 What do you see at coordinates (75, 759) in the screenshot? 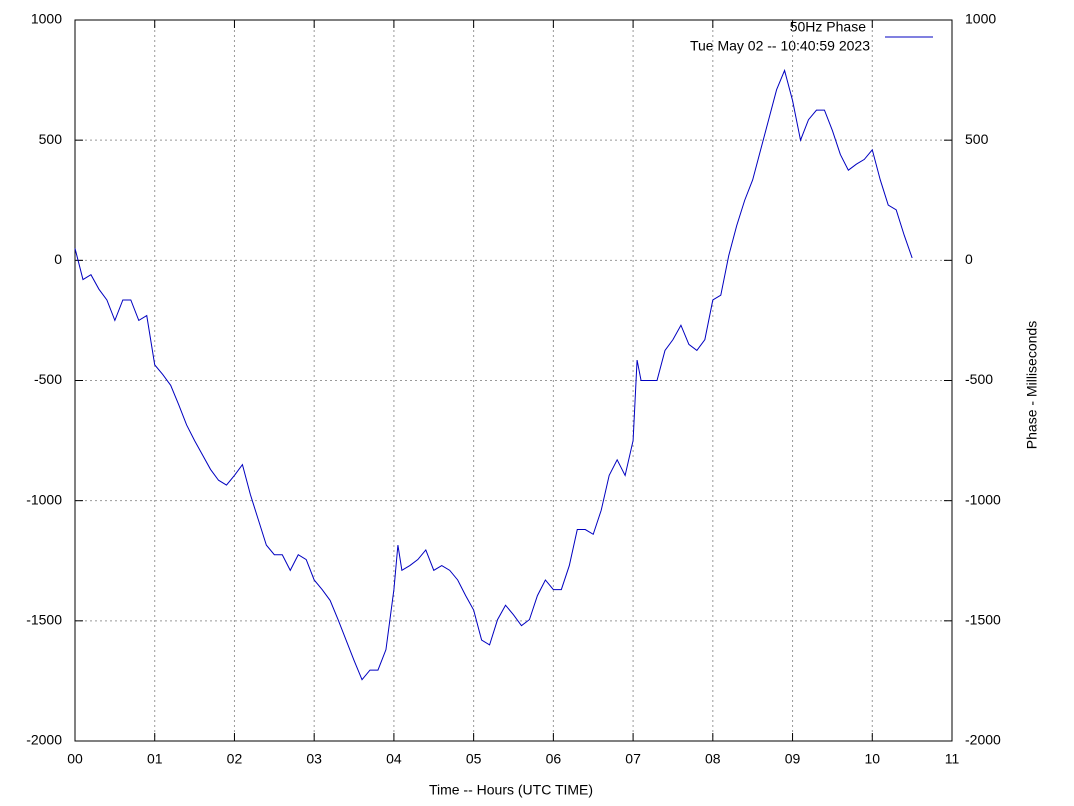
I see `x-tick-label: 00` at bounding box center [75, 759].